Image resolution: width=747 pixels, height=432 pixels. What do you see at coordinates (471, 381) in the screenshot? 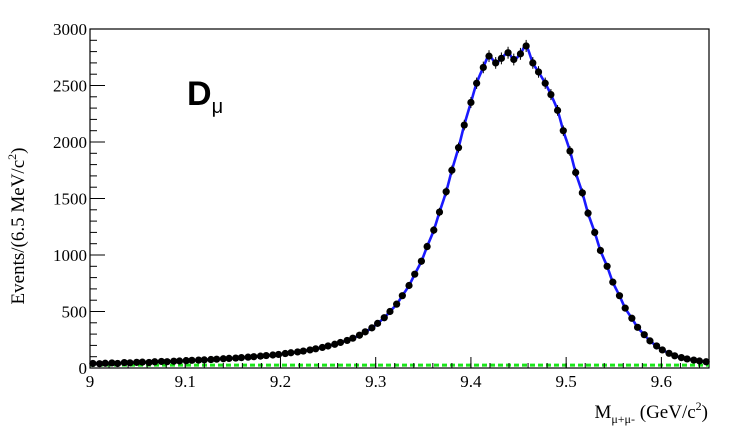
I see `x-tick-label: 9.4` at bounding box center [471, 381].